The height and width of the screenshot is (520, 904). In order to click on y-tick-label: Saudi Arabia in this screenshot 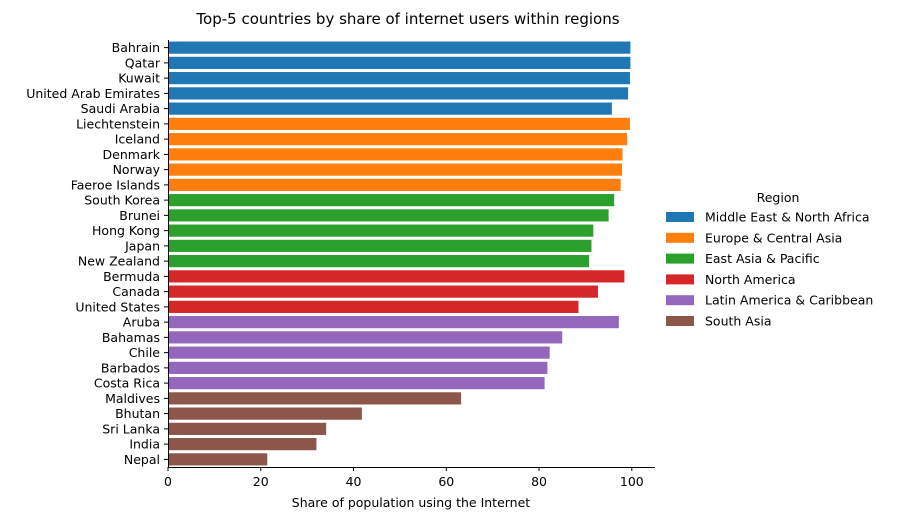, I will do `click(120, 108)`.